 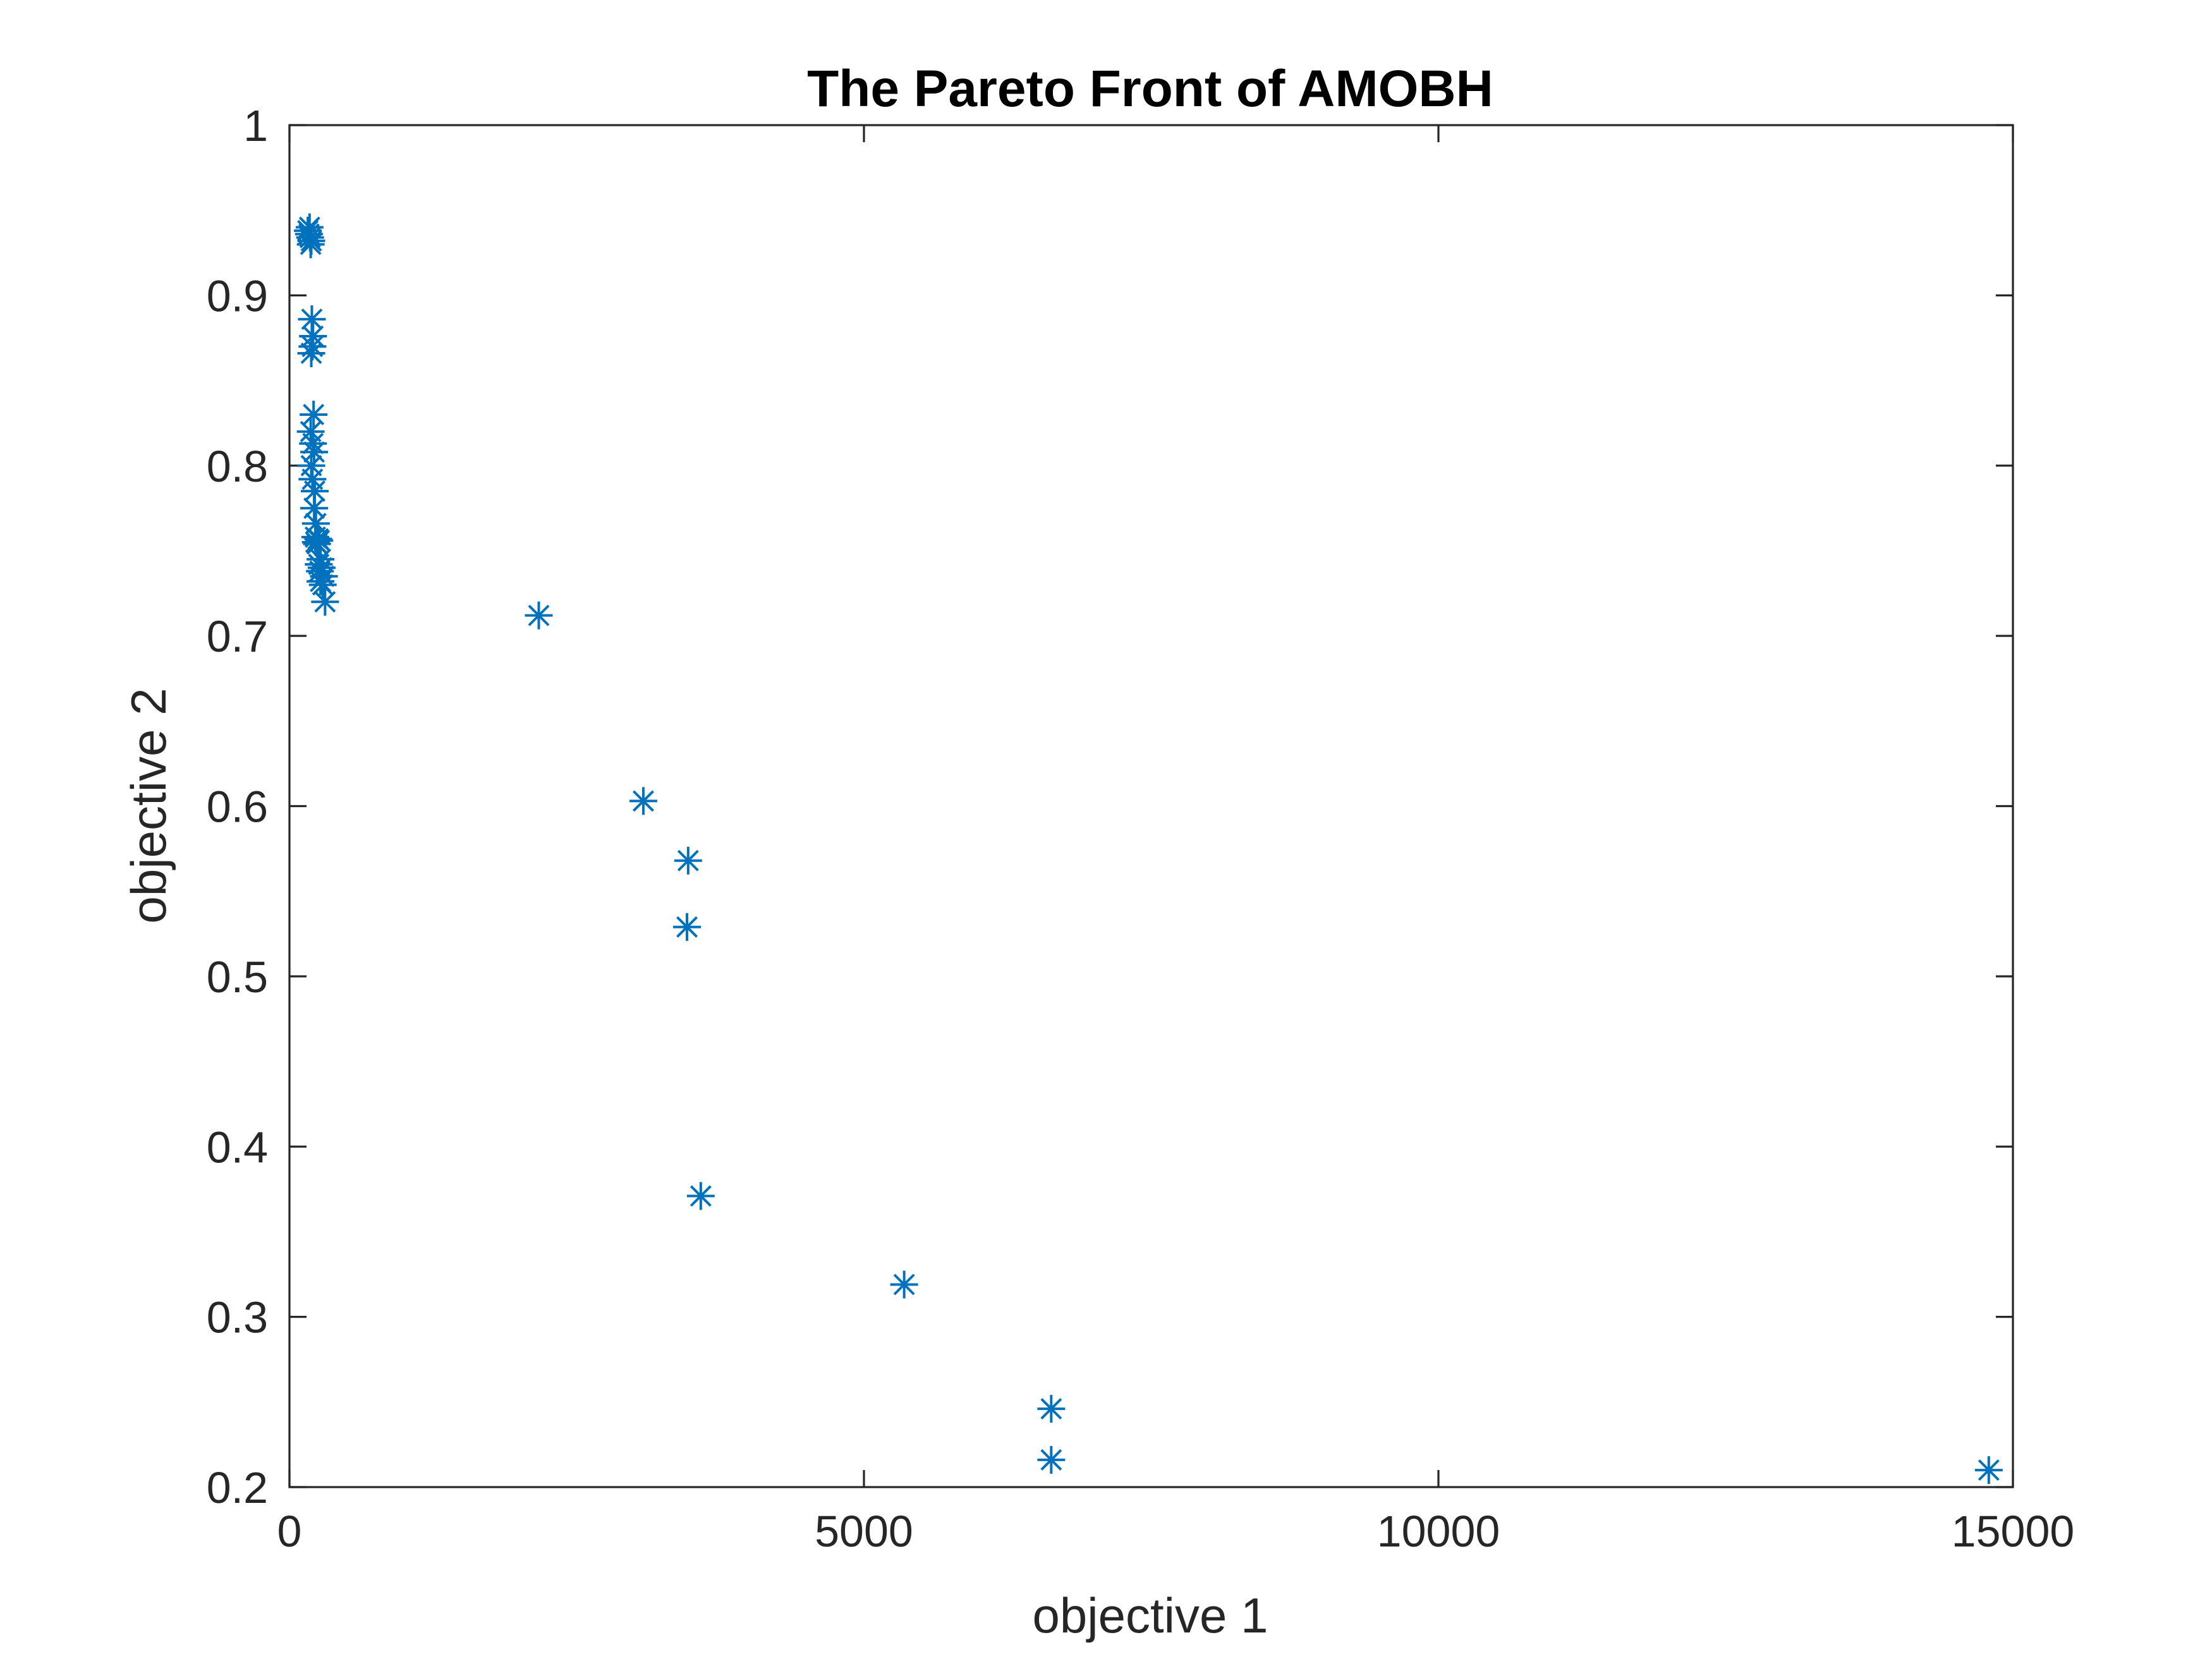 I want to click on y-axis-label: objective 2, so click(x=148, y=806).